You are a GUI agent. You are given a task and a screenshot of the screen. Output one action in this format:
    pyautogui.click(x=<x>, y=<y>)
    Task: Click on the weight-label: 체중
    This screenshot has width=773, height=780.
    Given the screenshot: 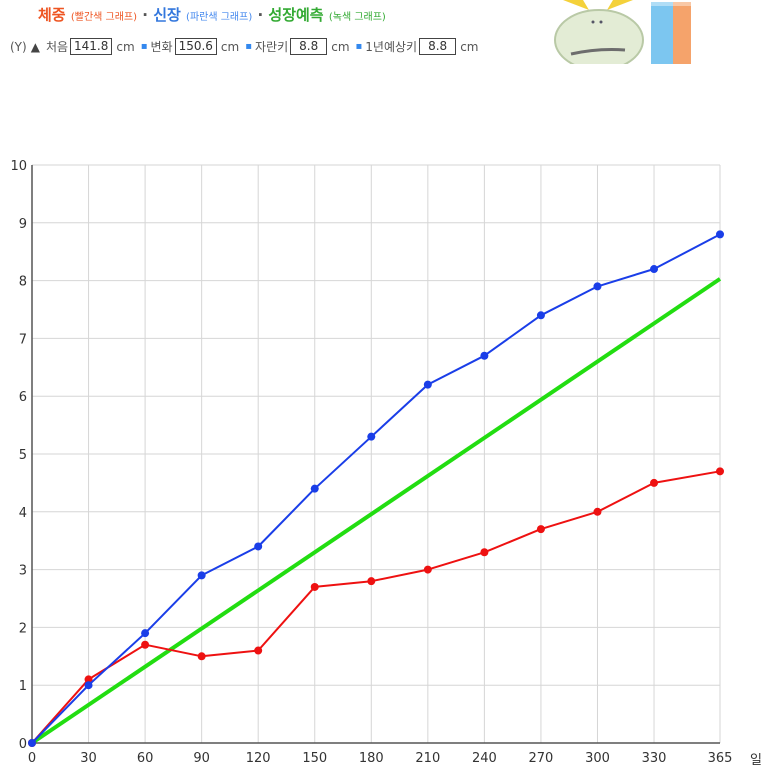 What is the action you would take?
    pyautogui.click(x=52, y=15)
    